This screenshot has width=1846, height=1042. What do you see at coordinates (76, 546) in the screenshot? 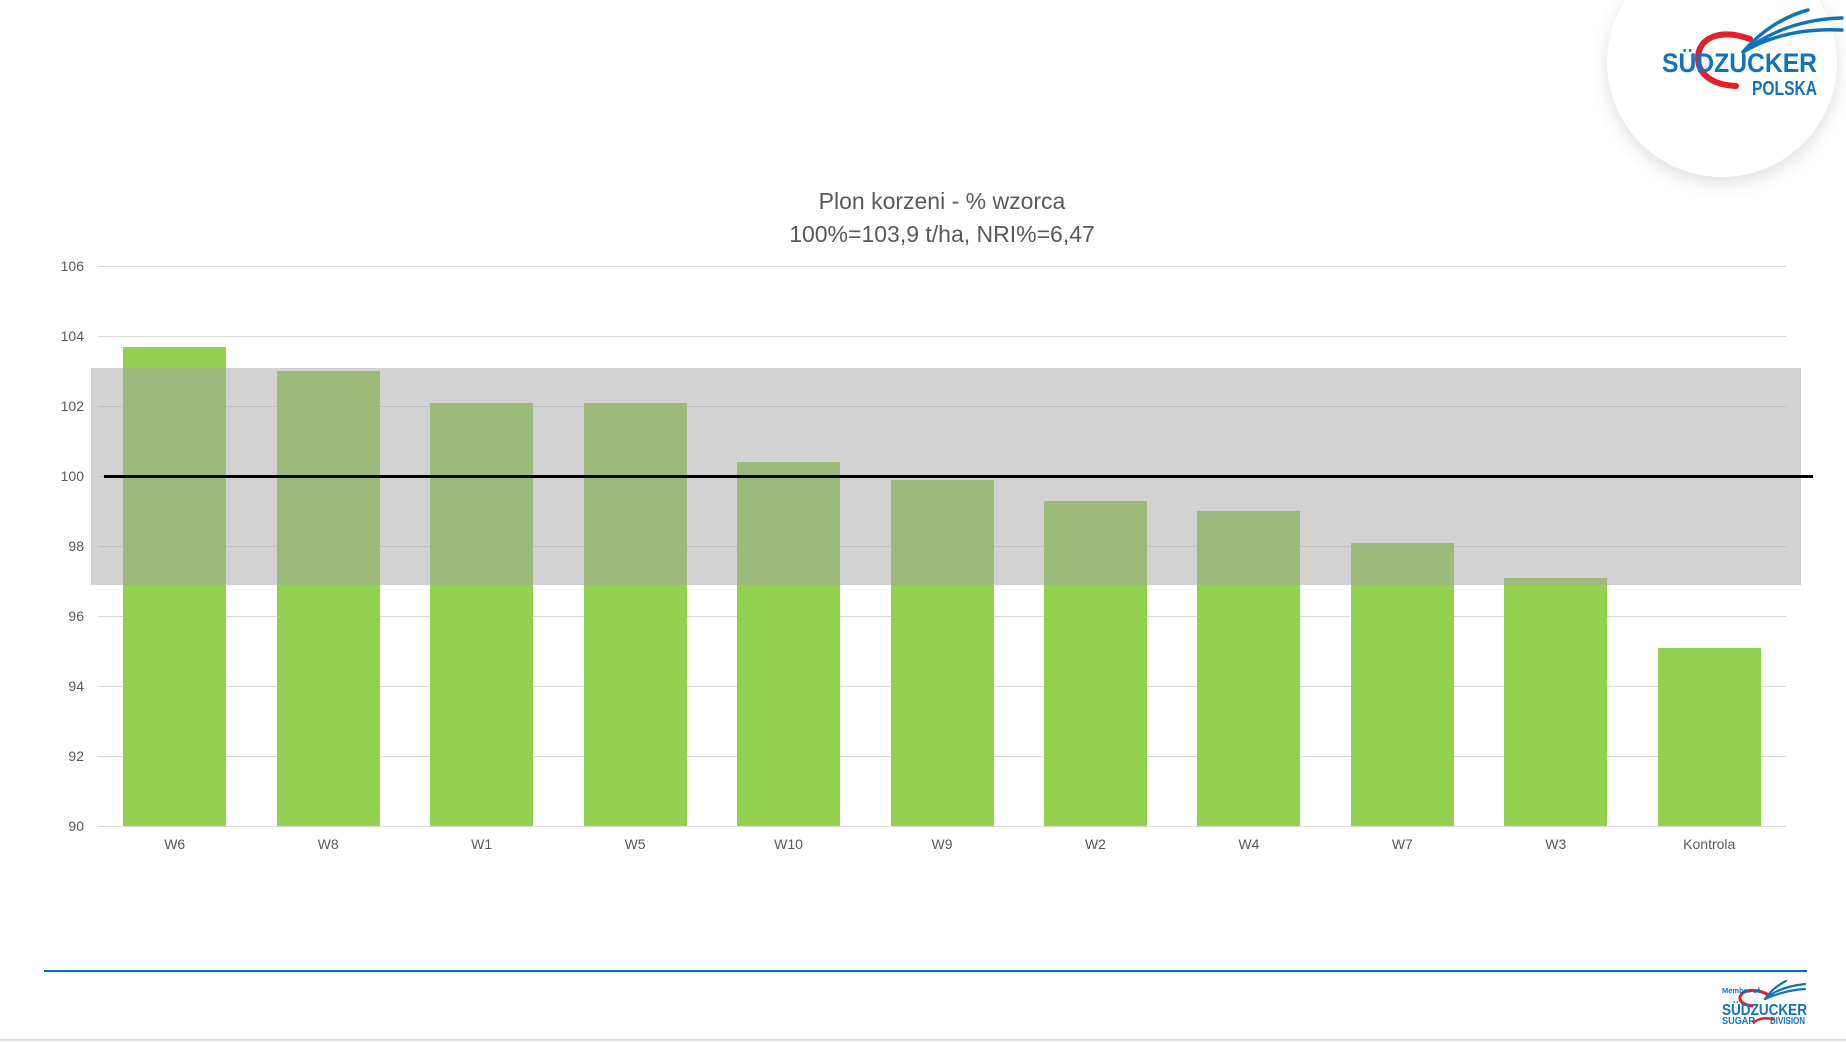
I see `y-axis-tick-label-98: 98` at bounding box center [76, 546].